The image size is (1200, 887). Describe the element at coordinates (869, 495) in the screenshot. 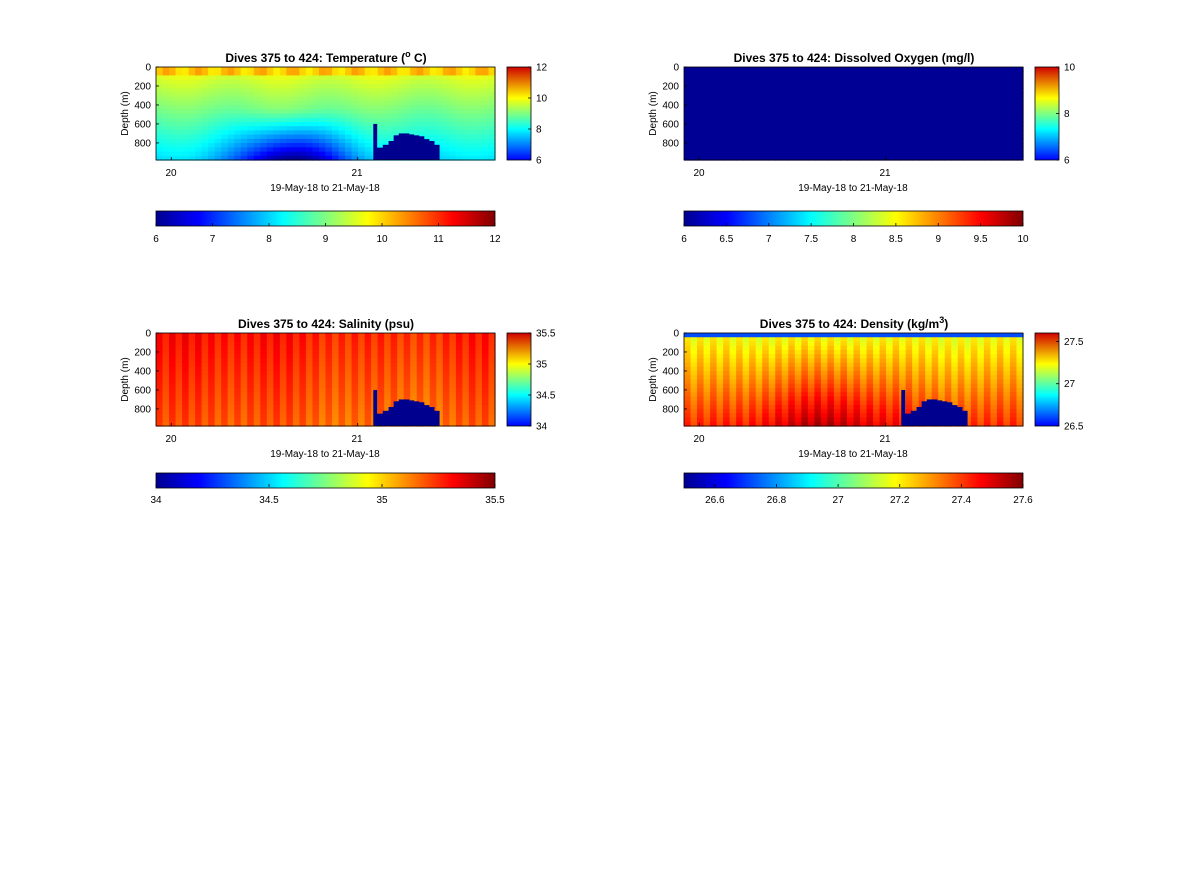

I see `bottom-colorbar-labels: 26.6 26.8 27 27.2 27.4 27.6` at that location.